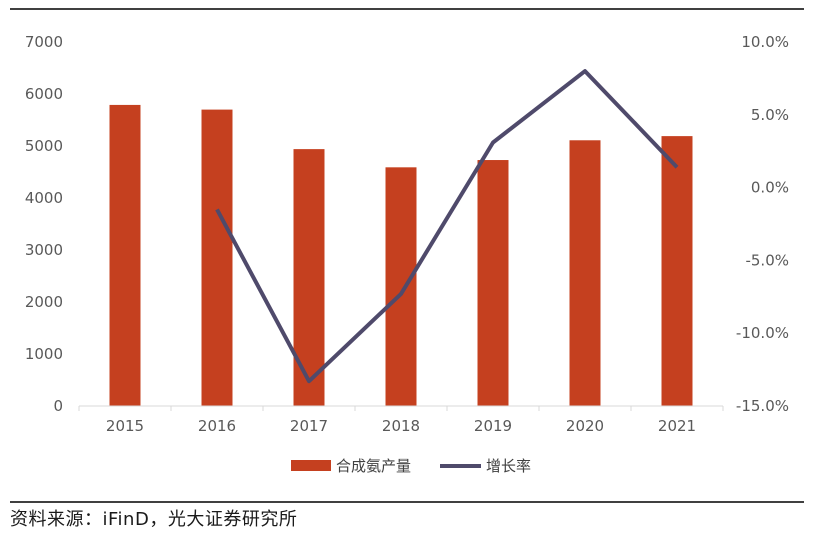  Describe the element at coordinates (767, 260) in the screenshot. I see `right-tick-label: -5.0%` at that location.